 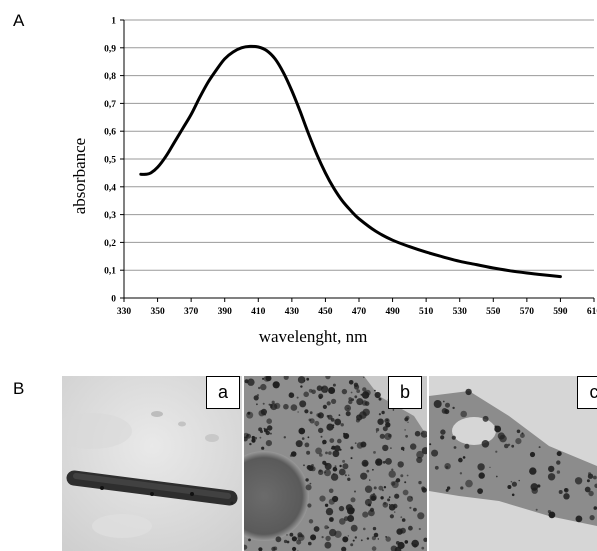 I want to click on micrograph-c-image, so click(x=513, y=463).